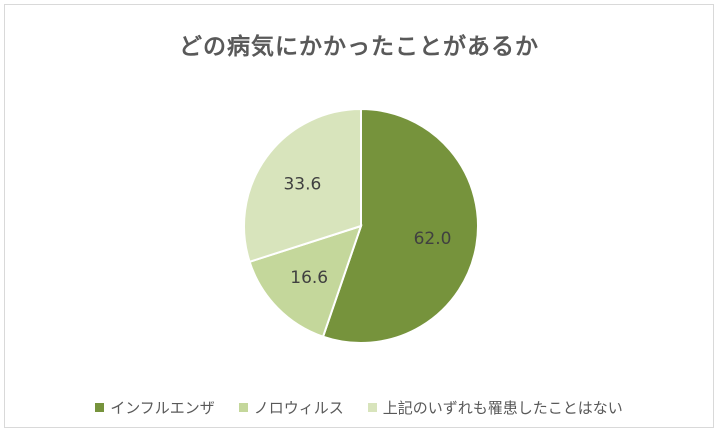 This screenshot has width=720, height=433. I want to click on data-label-none: 33.6, so click(302, 184).